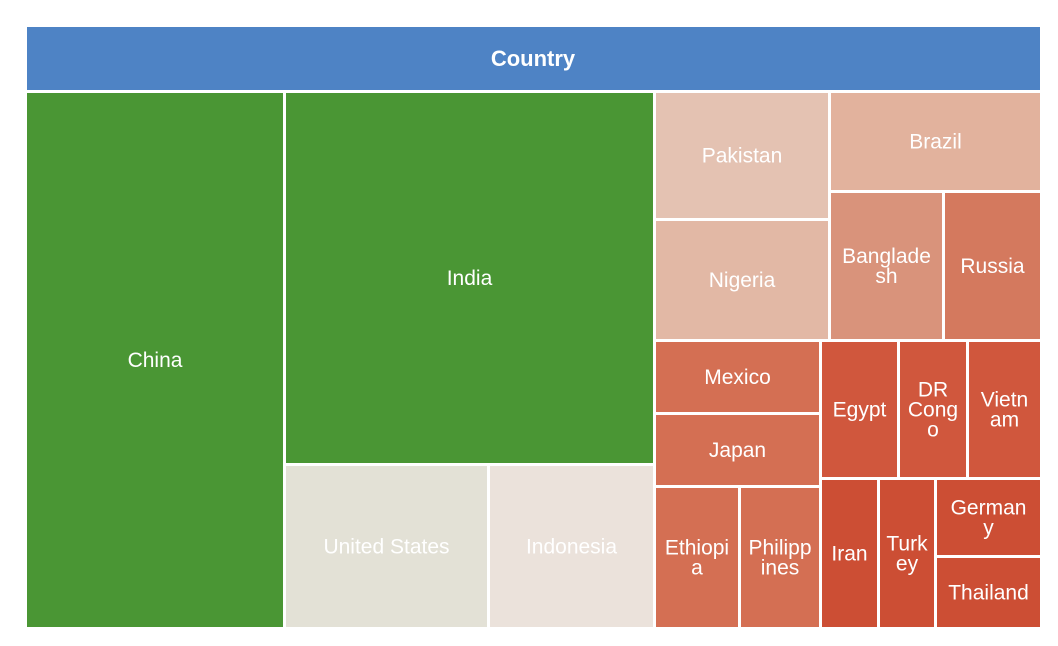 Image resolution: width=1058 pixels, height=646 pixels. What do you see at coordinates (779, 548) in the screenshot?
I see `treemap-label-line: Philipp` at bounding box center [779, 548].